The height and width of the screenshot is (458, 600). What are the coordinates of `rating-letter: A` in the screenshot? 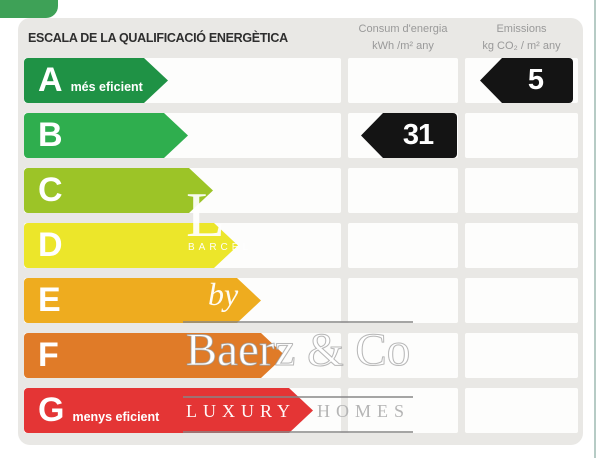 It's located at (50, 80).